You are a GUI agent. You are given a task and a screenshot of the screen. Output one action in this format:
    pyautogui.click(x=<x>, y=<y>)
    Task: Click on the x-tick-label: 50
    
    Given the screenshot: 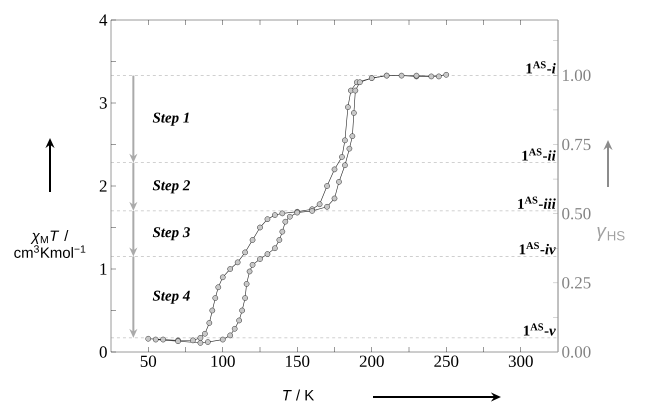 What is the action you would take?
    pyautogui.click(x=148, y=361)
    